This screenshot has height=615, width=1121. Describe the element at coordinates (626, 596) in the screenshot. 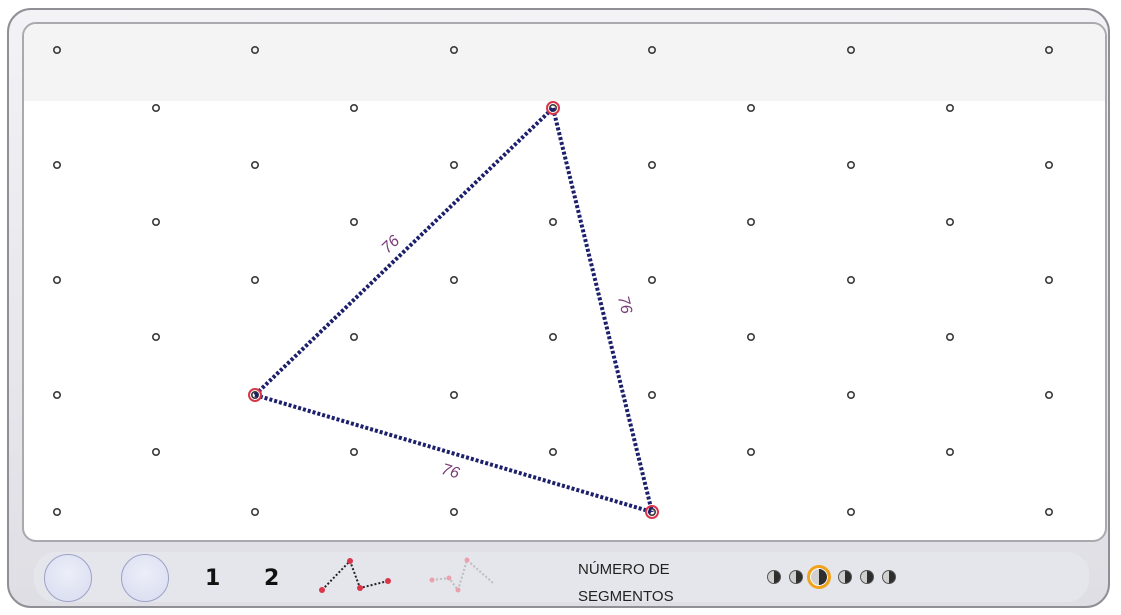

I see `segment-count-label-line2: SEGMENTOS` at that location.